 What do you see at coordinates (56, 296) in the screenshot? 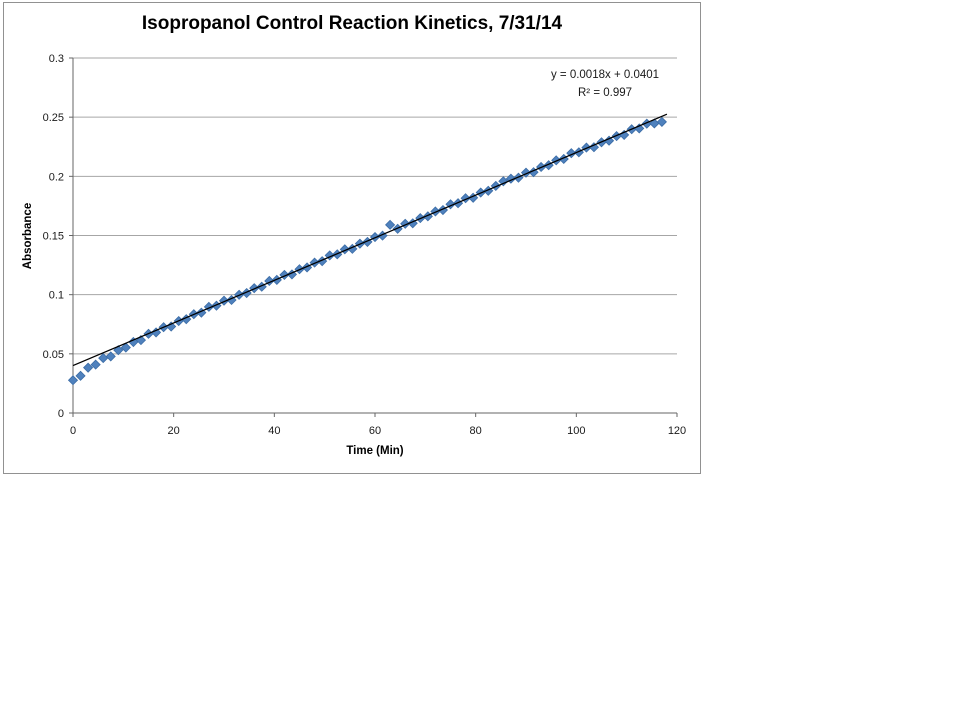
I see `y-tick-label: 0.1` at bounding box center [56, 296].